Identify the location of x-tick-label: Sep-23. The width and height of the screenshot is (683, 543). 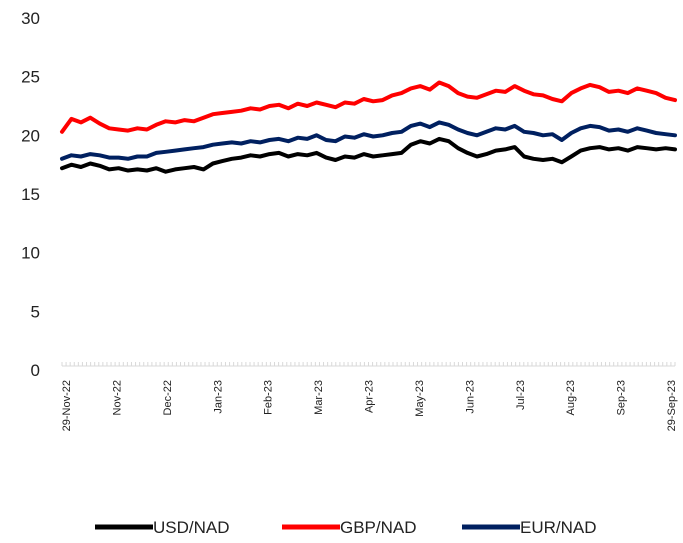
(622, 397).